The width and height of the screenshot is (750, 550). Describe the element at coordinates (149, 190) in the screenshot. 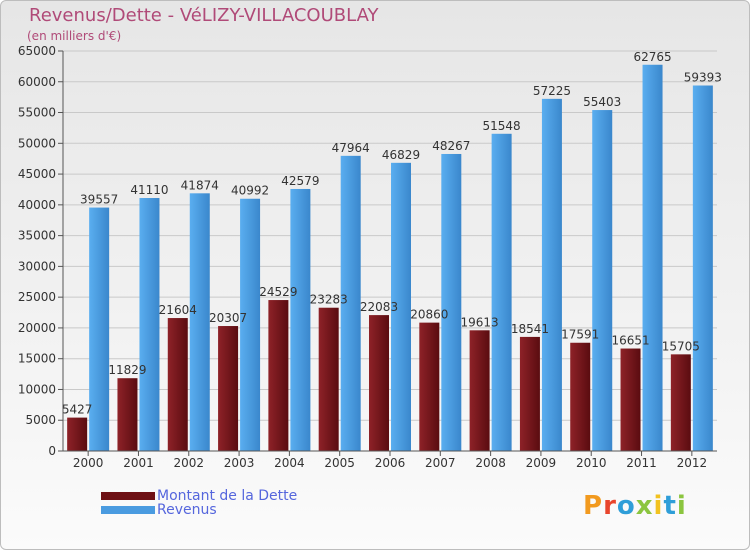

I see `revenue-value-label: 41110` at that location.